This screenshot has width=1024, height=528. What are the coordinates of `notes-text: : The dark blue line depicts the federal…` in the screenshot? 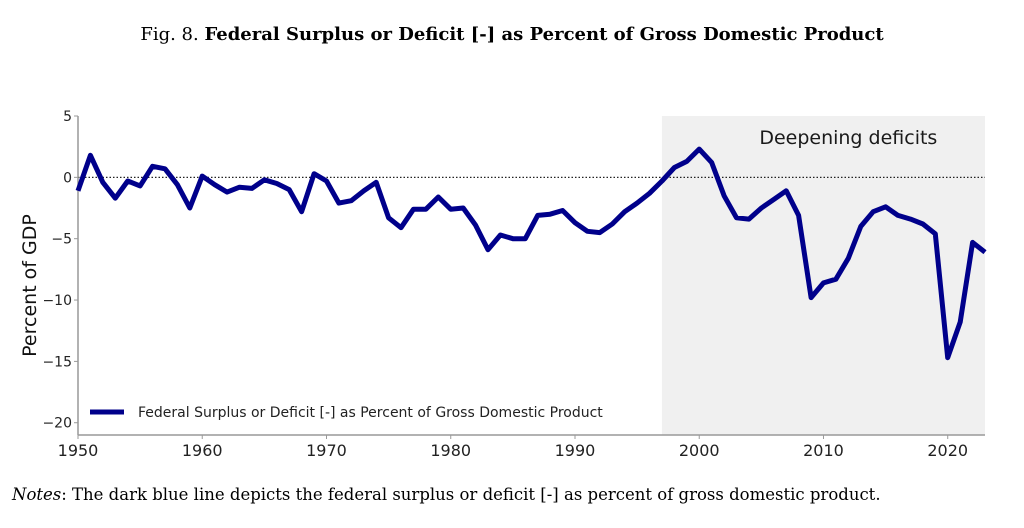 It's located at (471, 494).